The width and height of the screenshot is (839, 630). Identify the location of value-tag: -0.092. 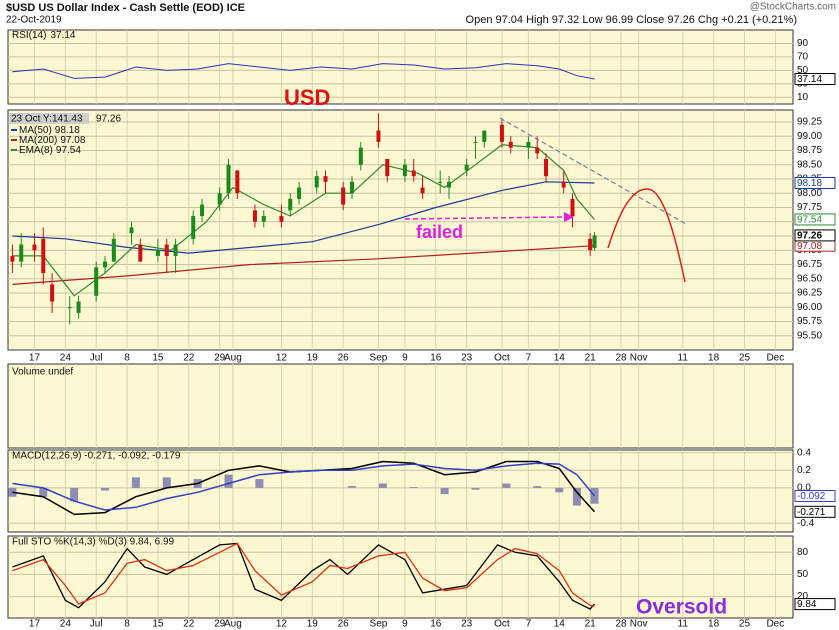
(811, 496).